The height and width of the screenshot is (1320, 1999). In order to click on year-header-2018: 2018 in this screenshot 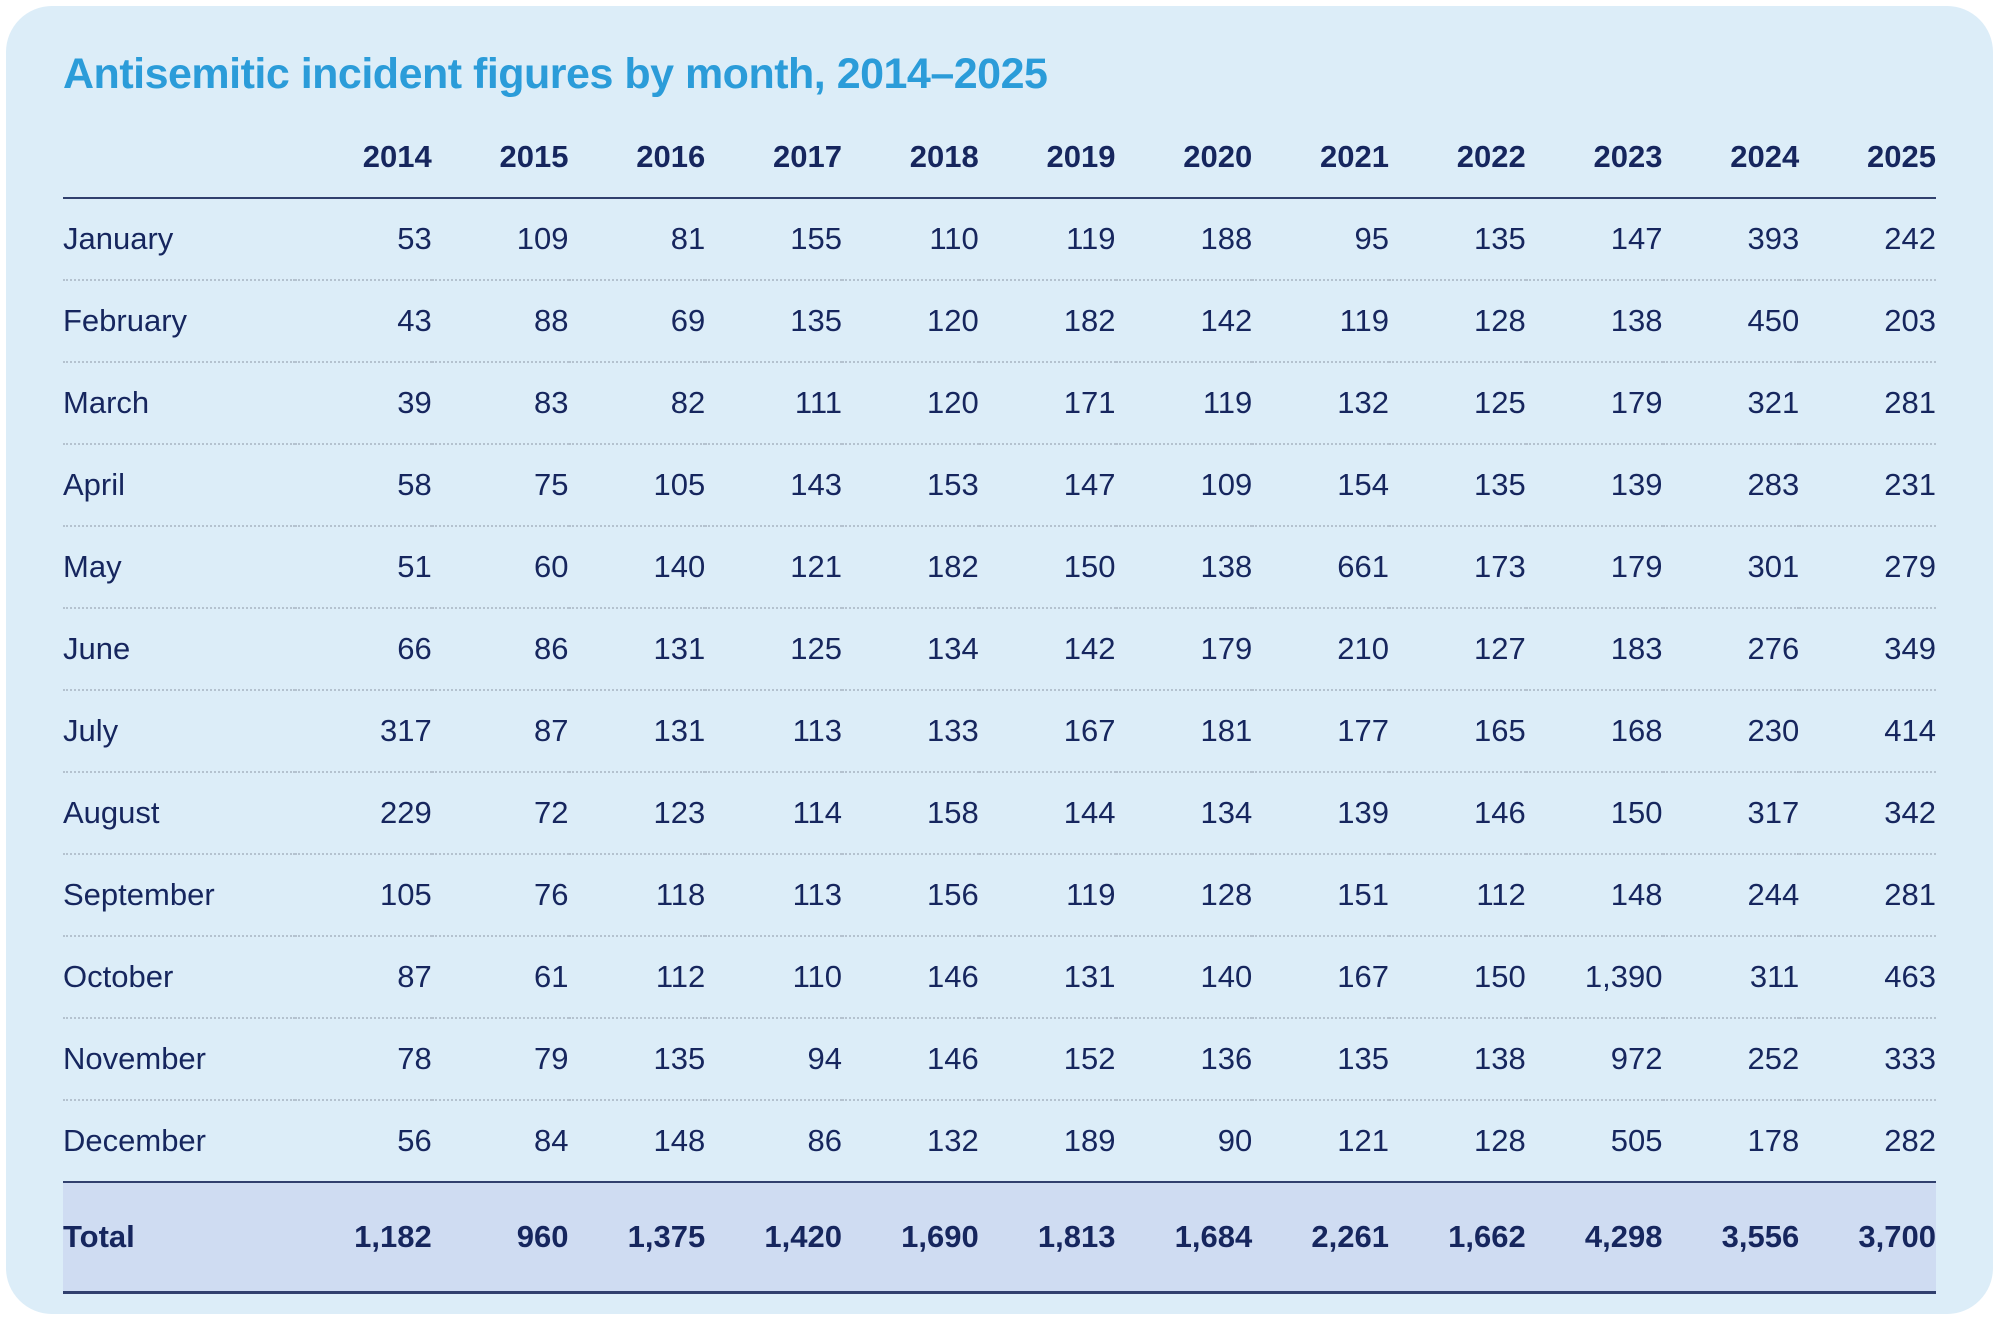, I will do `click(910, 162)`.